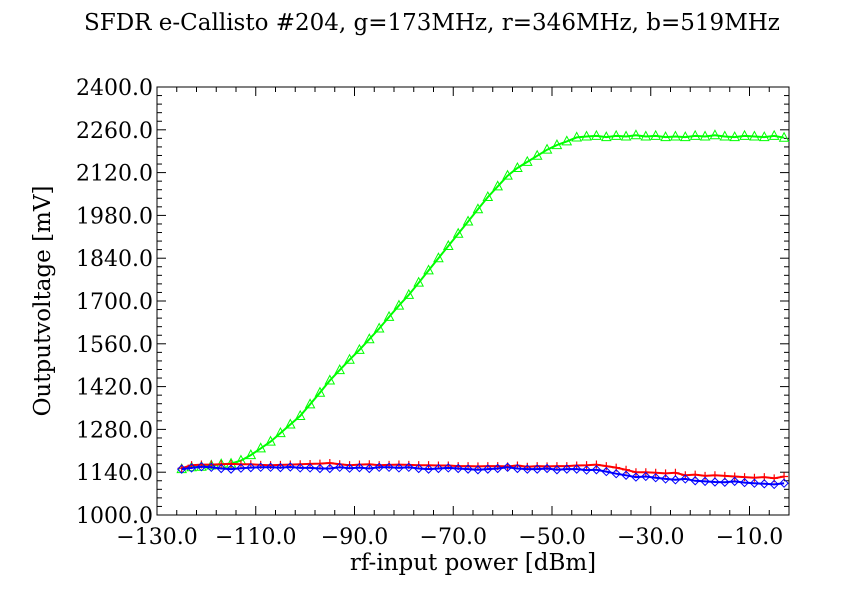  Describe the element at coordinates (114, 473) in the screenshot. I see `y-tick-label: 1140.0` at that location.